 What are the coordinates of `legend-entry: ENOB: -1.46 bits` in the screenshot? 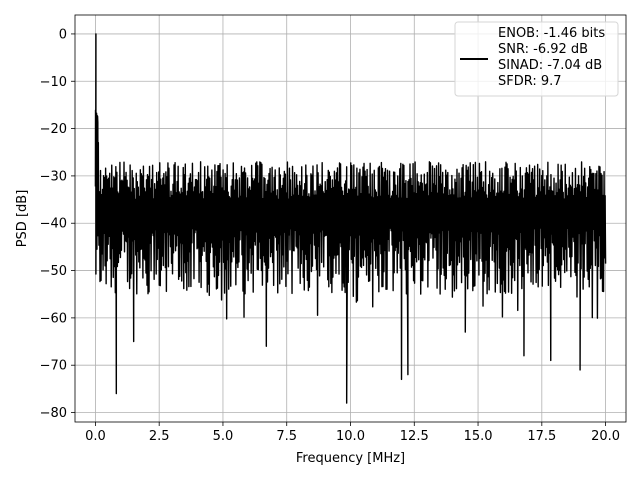 It's located at (551, 33).